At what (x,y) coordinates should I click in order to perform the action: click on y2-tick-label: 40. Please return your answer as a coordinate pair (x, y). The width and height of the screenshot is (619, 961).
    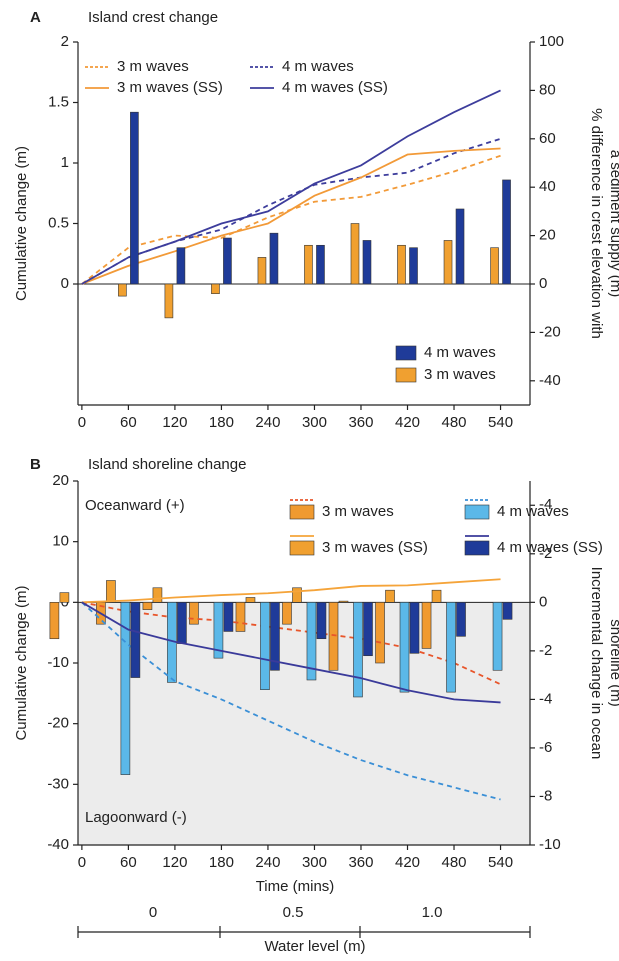
    Looking at the image, I should click on (547, 186).